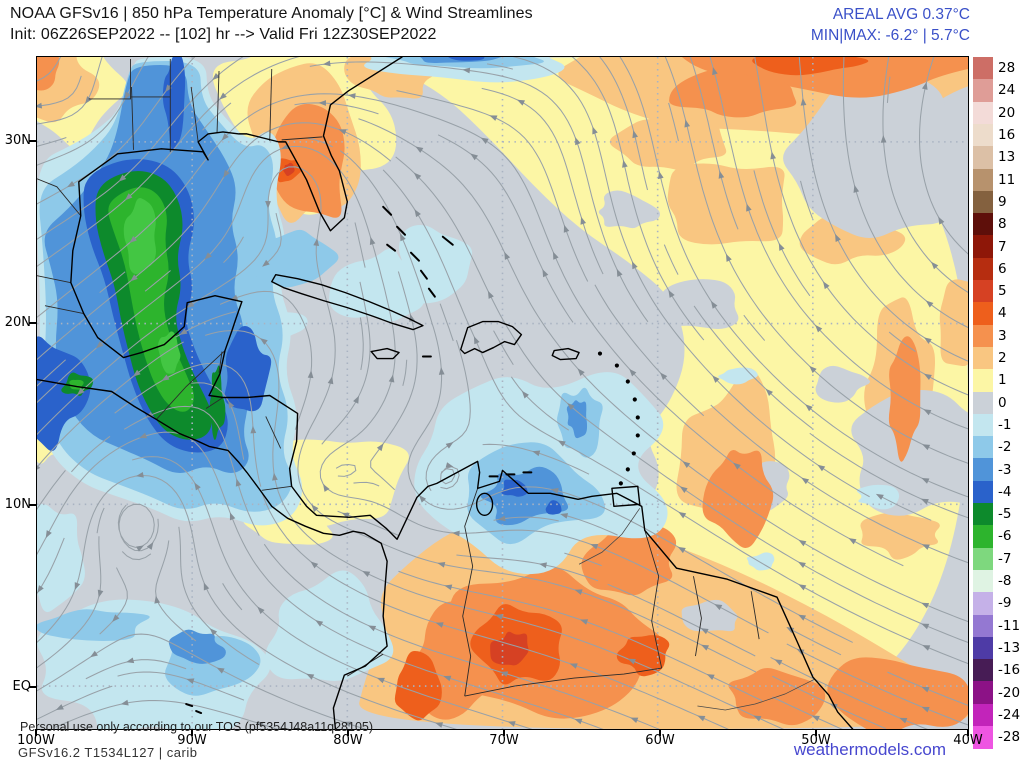 The image size is (1024, 768). Describe the element at coordinates (1007, 90) in the screenshot. I see `colorbar-value-label: 24` at that location.